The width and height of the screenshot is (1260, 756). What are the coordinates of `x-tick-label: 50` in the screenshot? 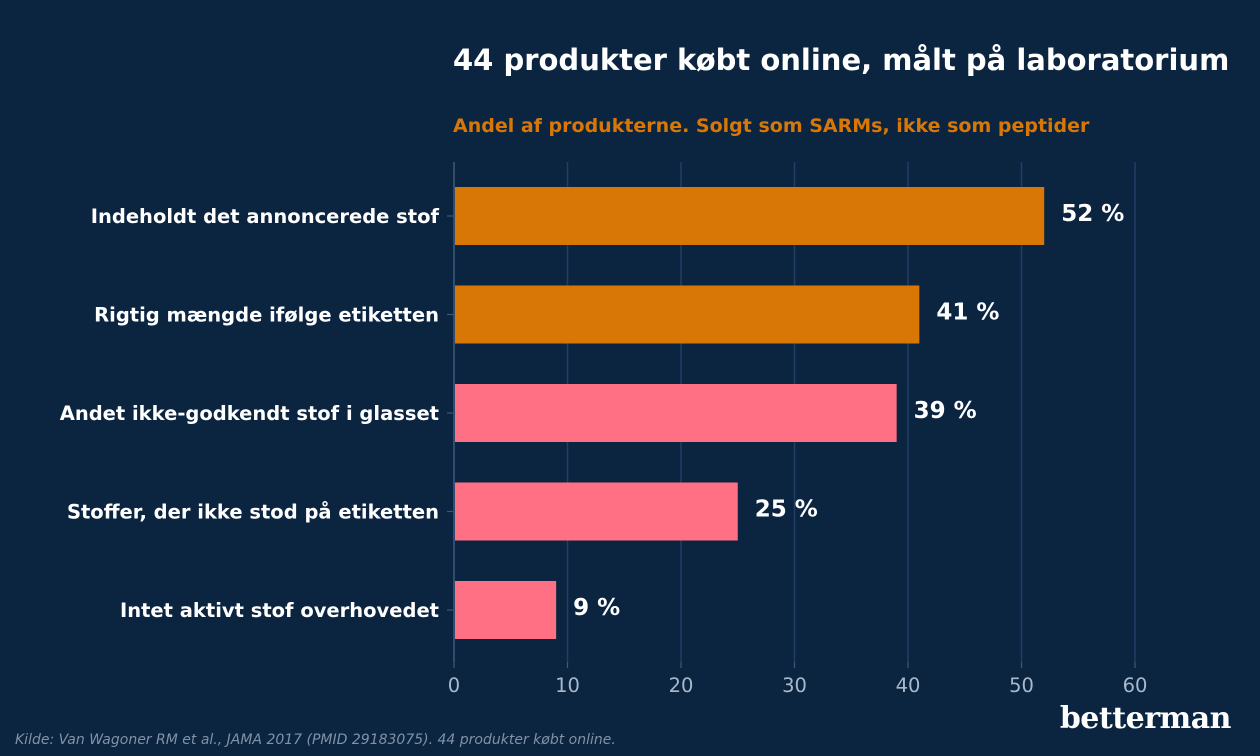 It's located at (1021, 685).